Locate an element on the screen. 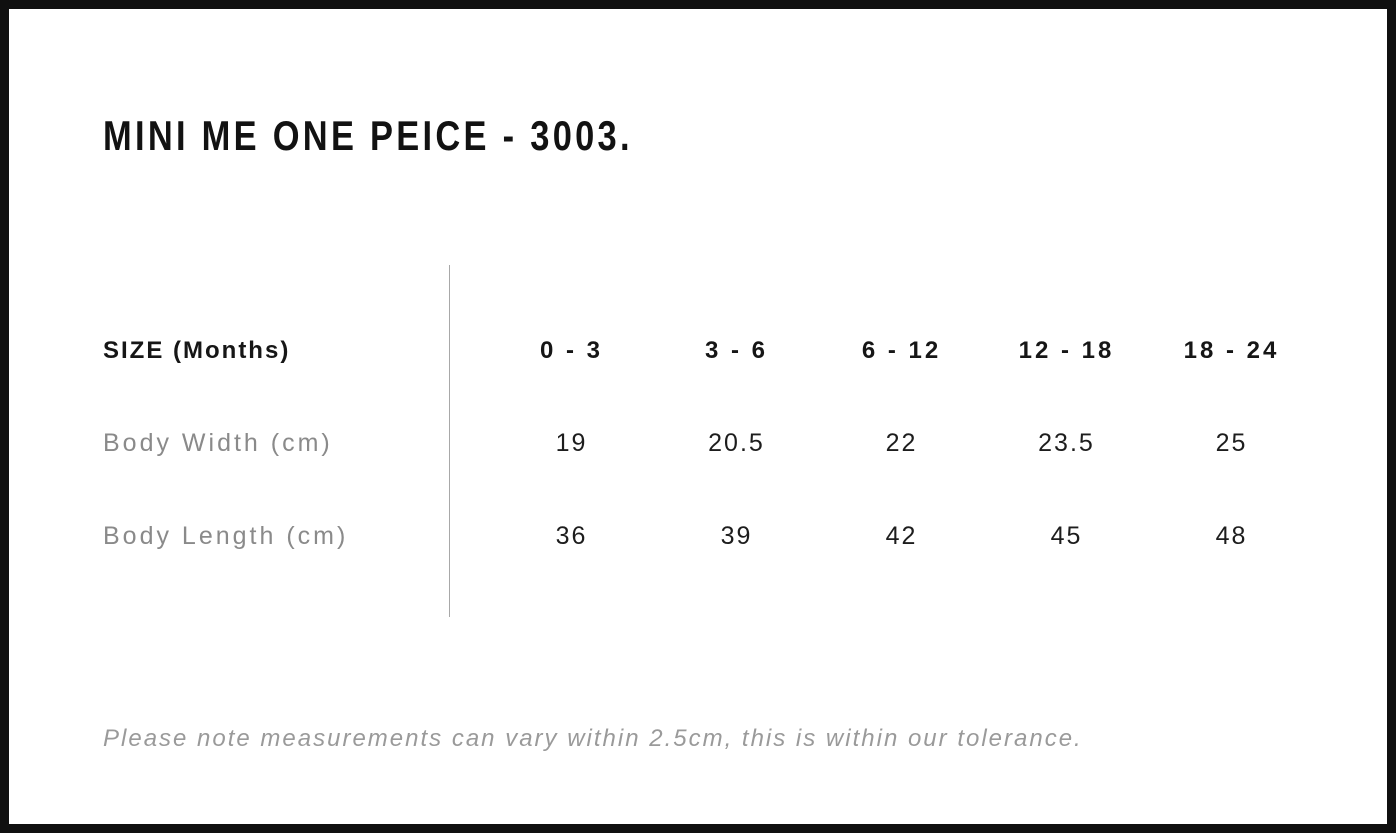  size-row-header: SIZE (Months) is located at coordinates (197, 350).